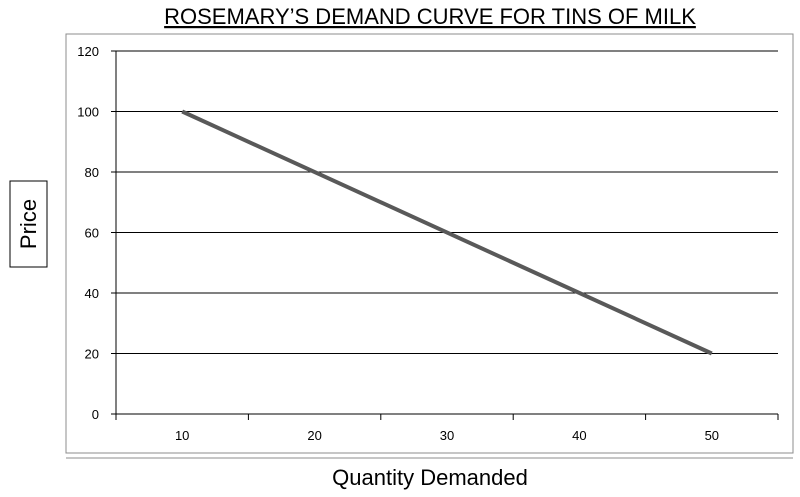 This screenshot has height=497, width=800. What do you see at coordinates (579, 435) in the screenshot?
I see `x-tick-label: 40` at bounding box center [579, 435].